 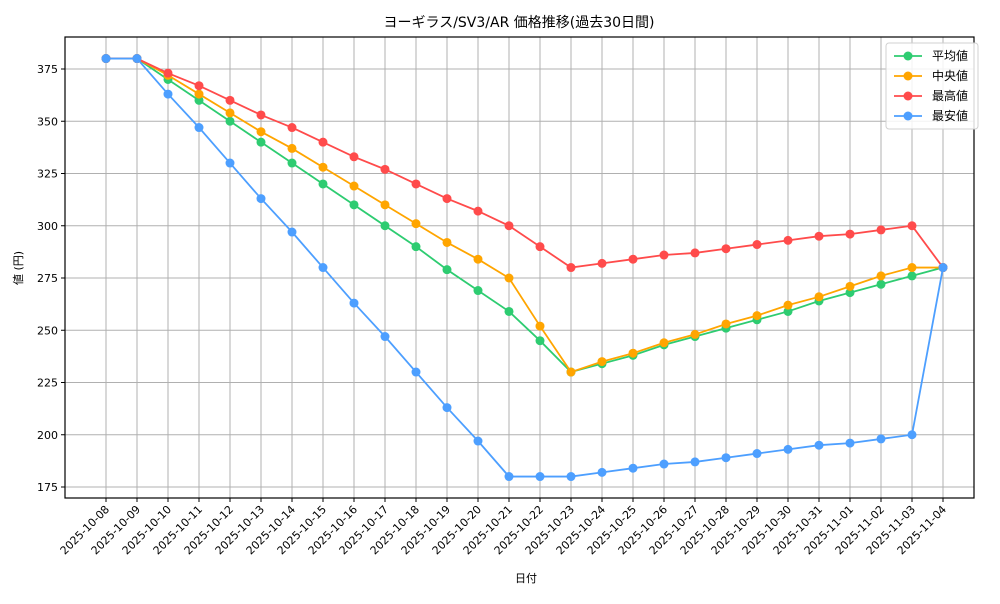 I want to click on legend-label: 最高値, so click(x=950, y=95).